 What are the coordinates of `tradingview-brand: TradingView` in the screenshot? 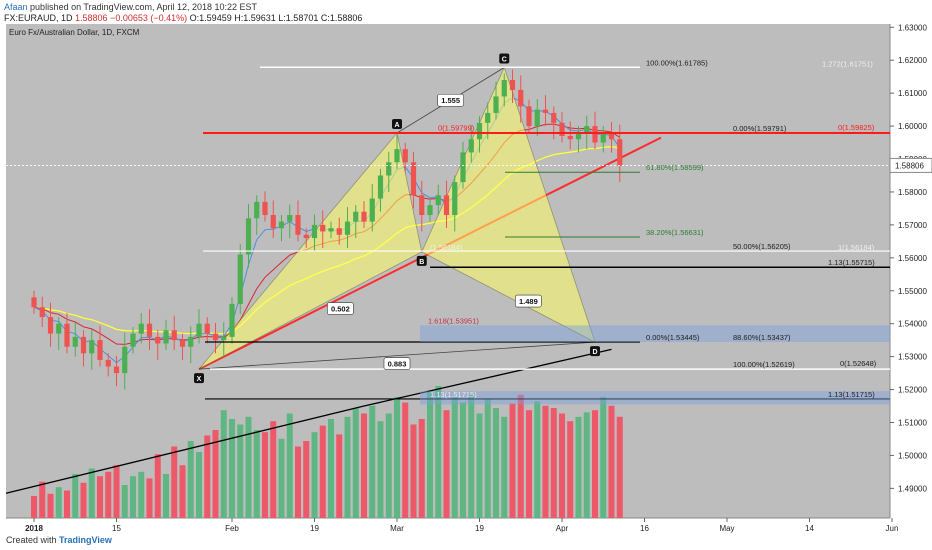 It's located at (85, 540).